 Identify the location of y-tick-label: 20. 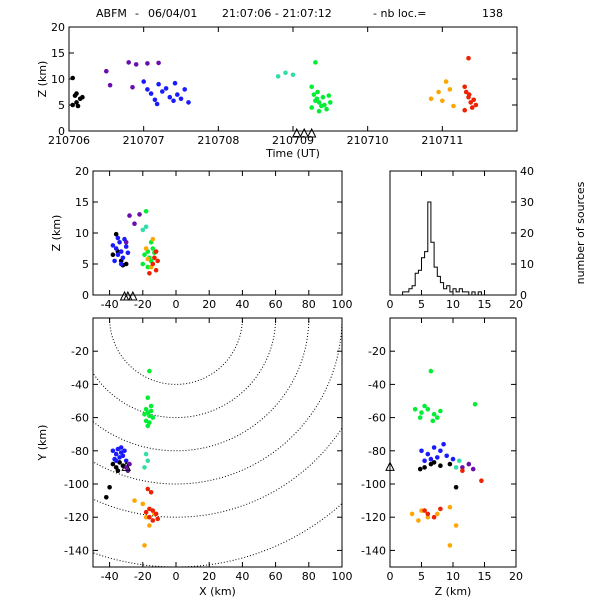
(58, 27).